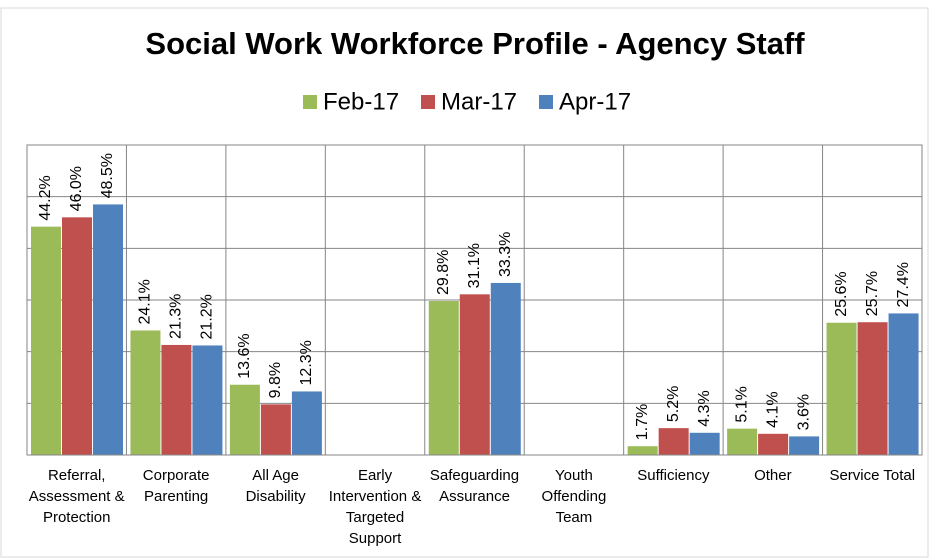 Image resolution: width=929 pixels, height=558 pixels. What do you see at coordinates (903, 284) in the screenshot?
I see `data-label: 27.4%` at bounding box center [903, 284].